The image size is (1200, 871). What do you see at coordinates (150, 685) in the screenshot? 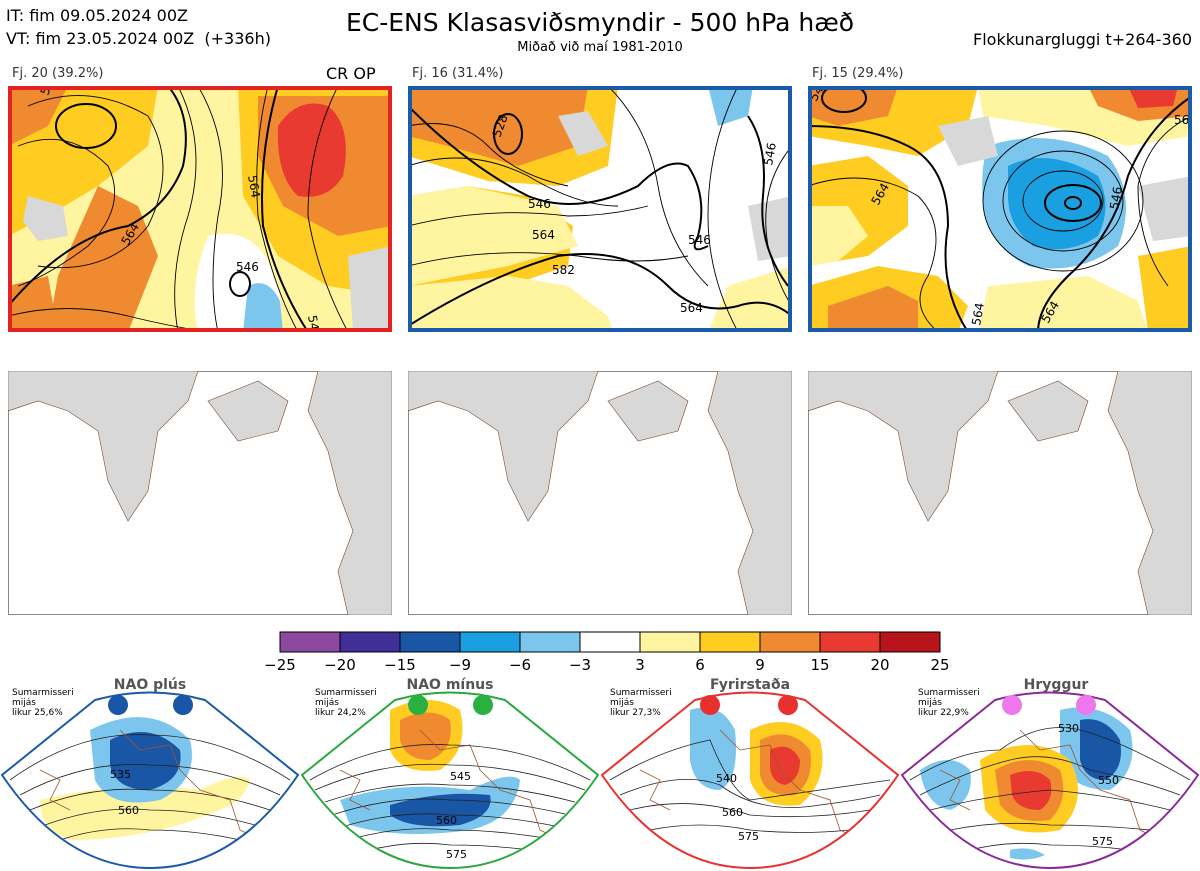
I see `regime-1-title: NAO plús` at bounding box center [150, 685].